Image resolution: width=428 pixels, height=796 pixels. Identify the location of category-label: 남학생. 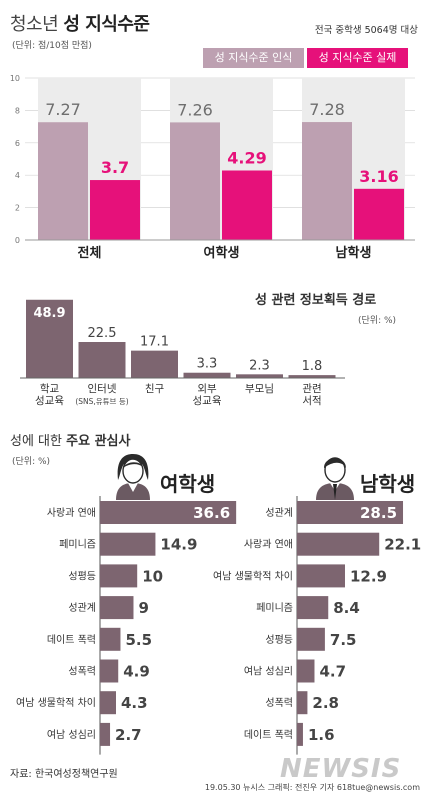
(354, 253).